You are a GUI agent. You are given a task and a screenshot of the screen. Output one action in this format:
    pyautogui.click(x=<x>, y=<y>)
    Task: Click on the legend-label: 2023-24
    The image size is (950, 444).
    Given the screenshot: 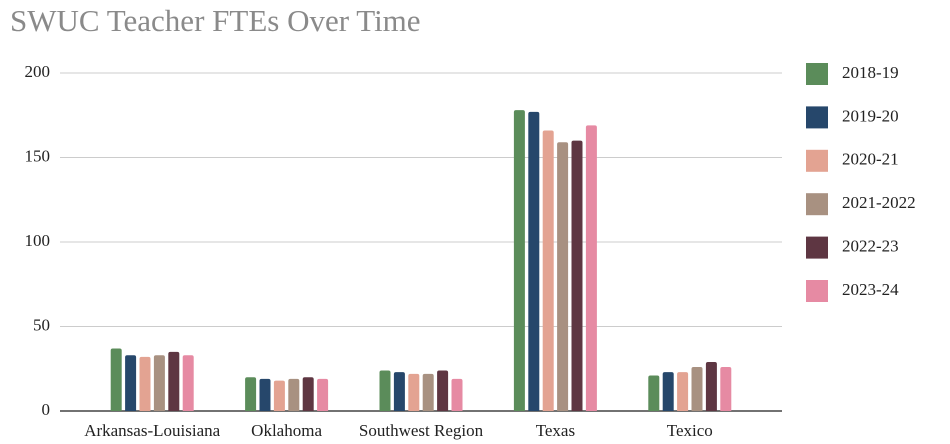 What is the action you would take?
    pyautogui.click(x=870, y=289)
    